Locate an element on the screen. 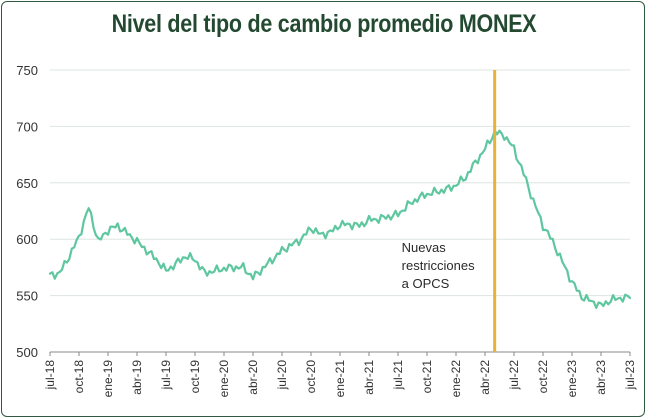 The image size is (648, 420). chart-title: Nivel del tipo de cambio promedio MONEX is located at coordinates (324, 24).